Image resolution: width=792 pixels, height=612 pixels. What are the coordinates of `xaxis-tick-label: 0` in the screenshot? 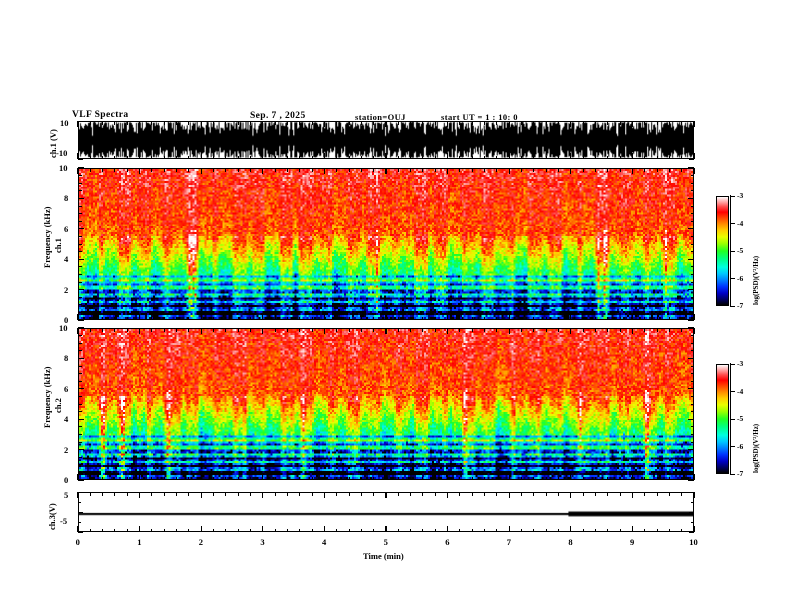 It's located at (77, 542).